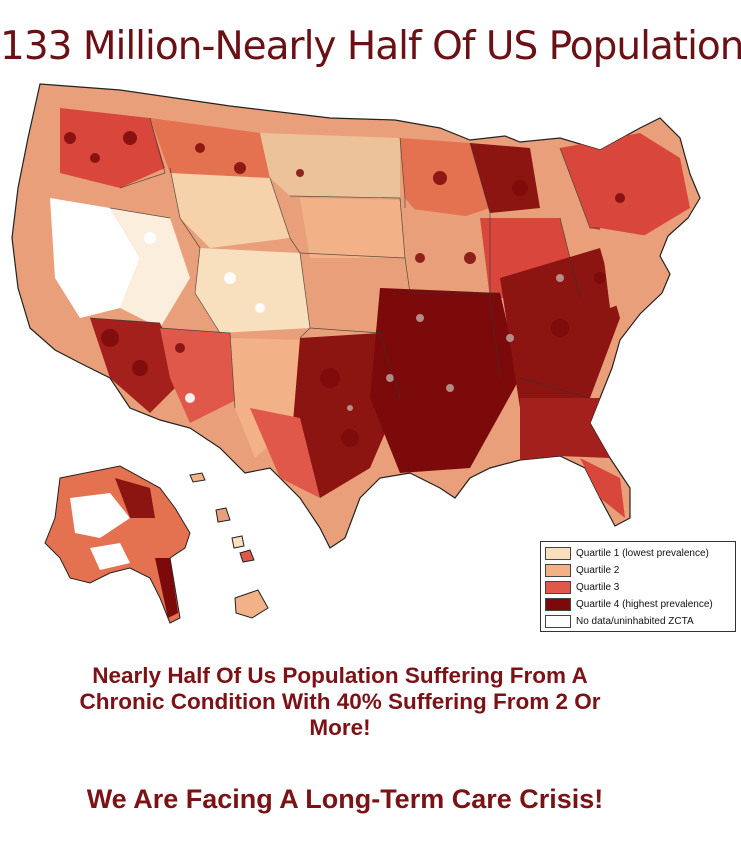 This screenshot has width=741, height=865. What do you see at coordinates (598, 570) in the screenshot?
I see `legend-label: Quartile 2` at bounding box center [598, 570].